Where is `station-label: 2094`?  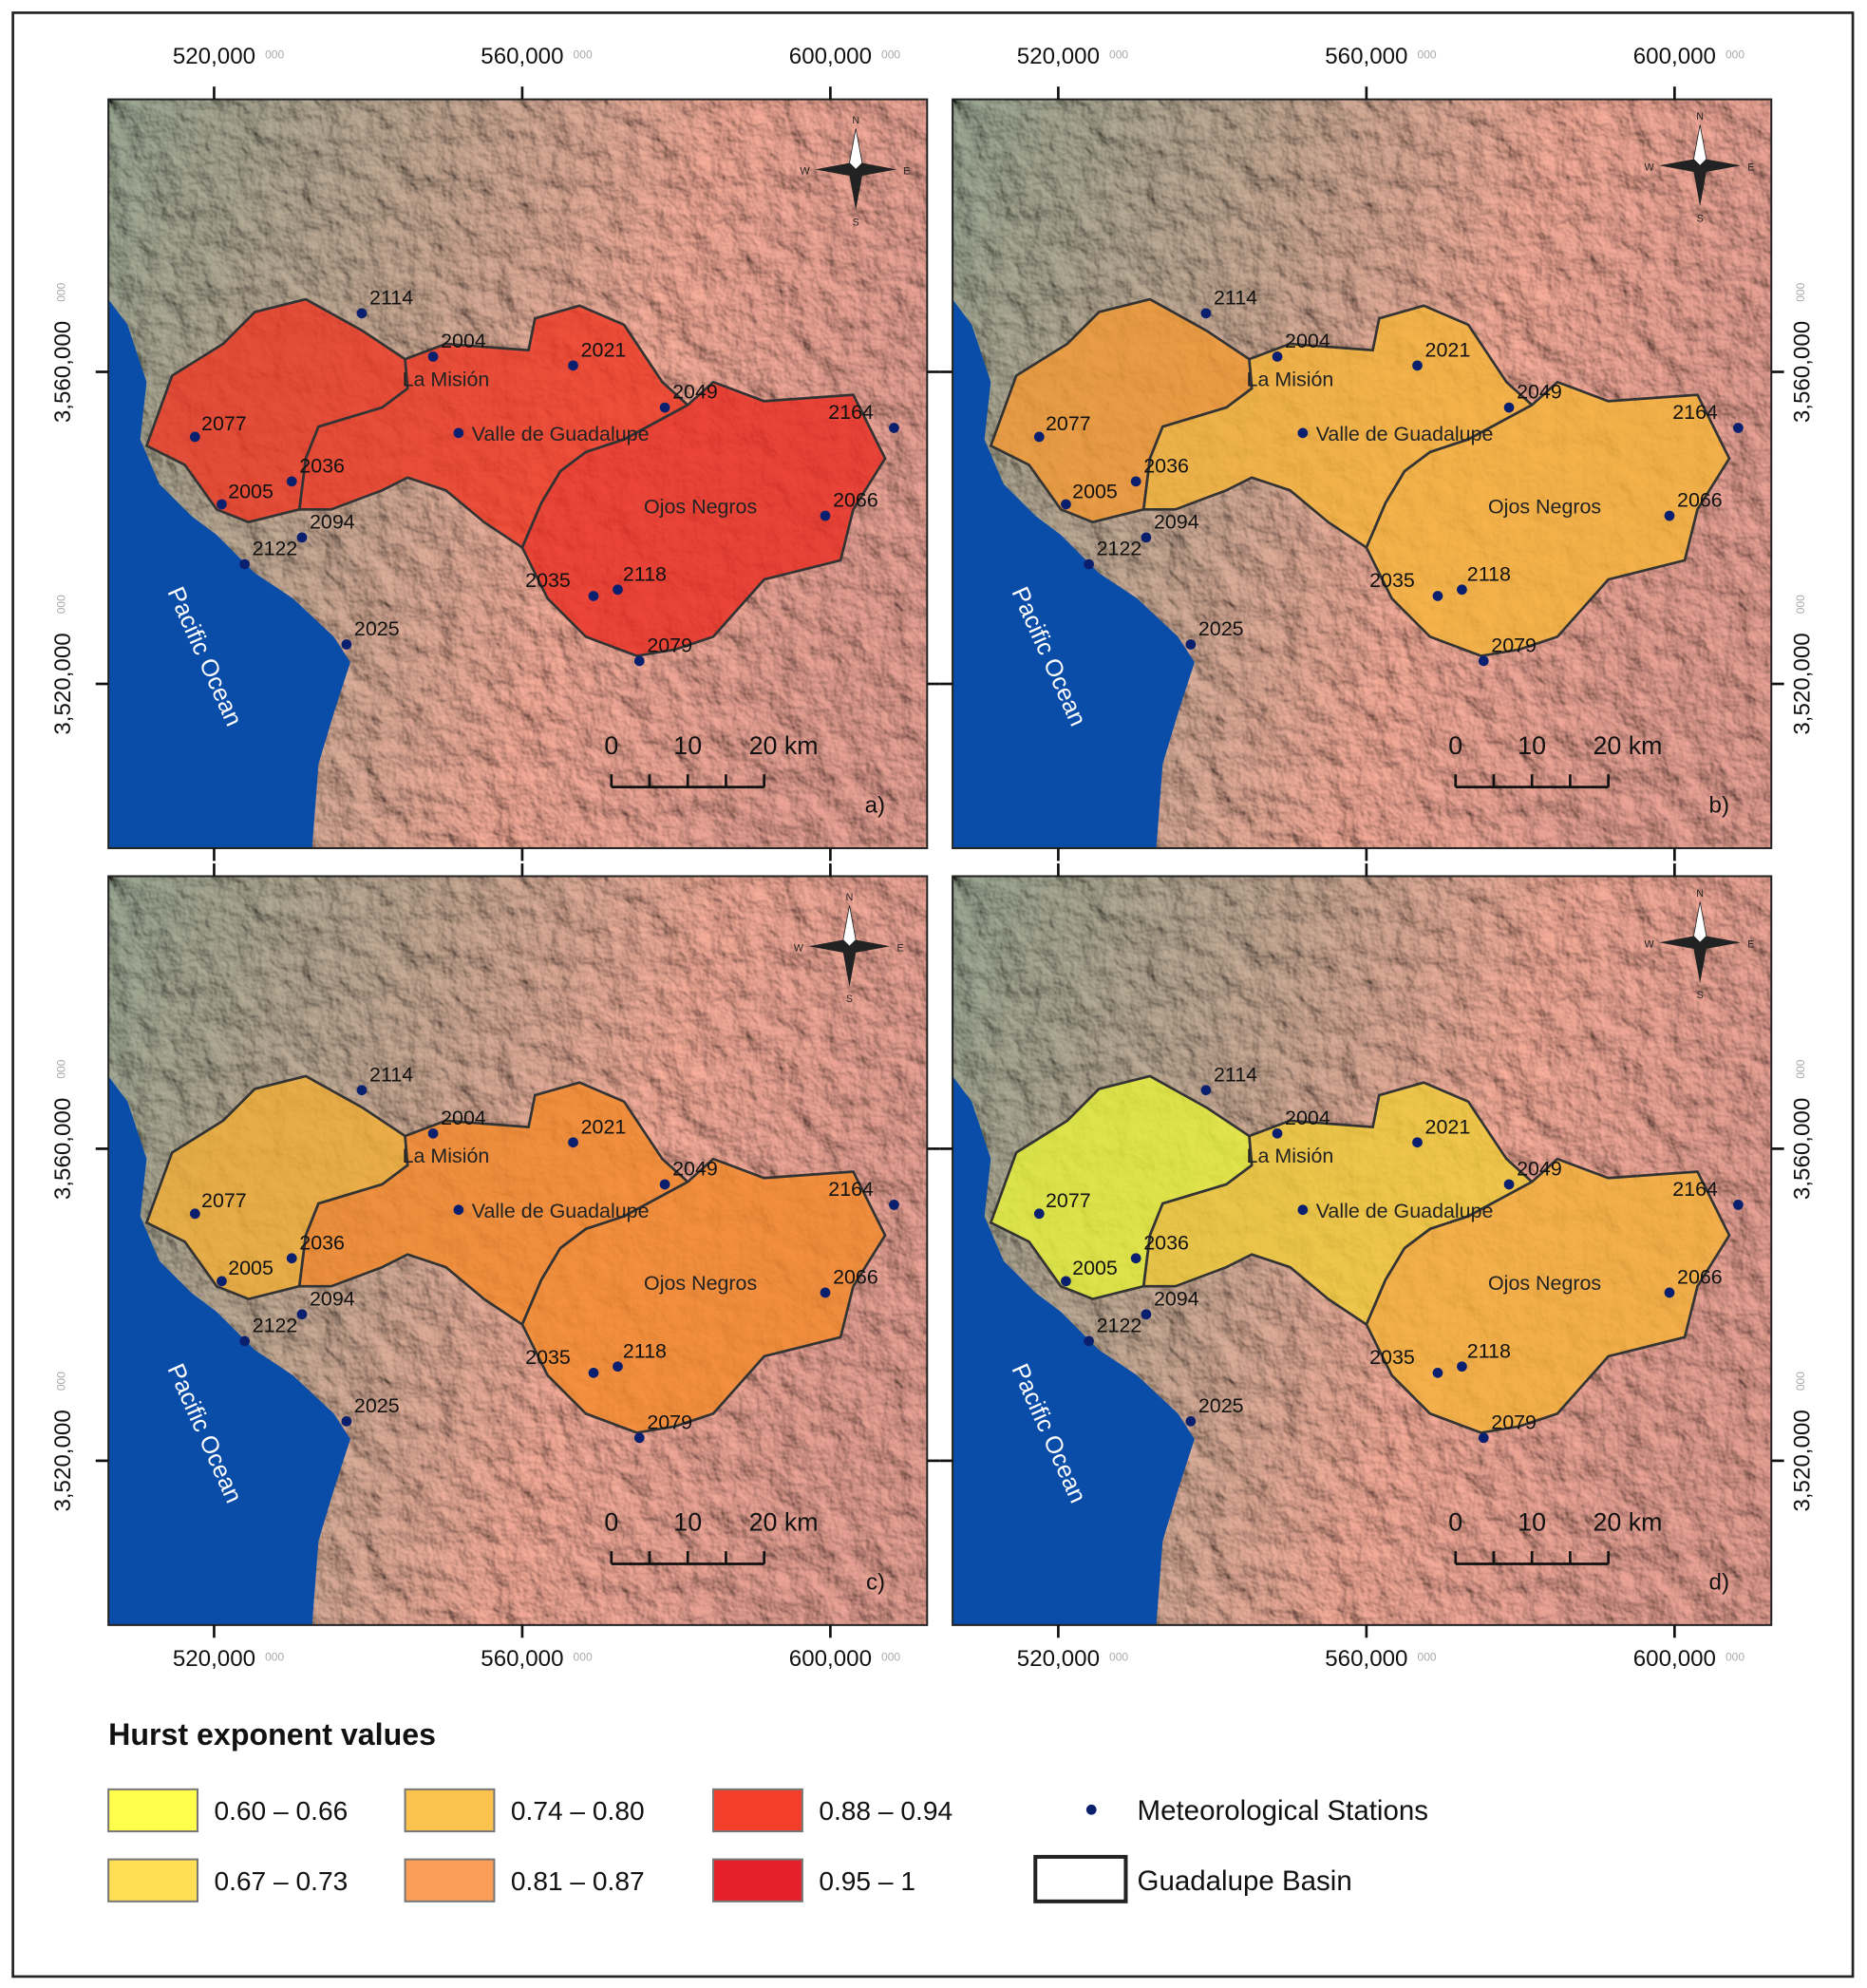 station-label: 2094 is located at coordinates (333, 521).